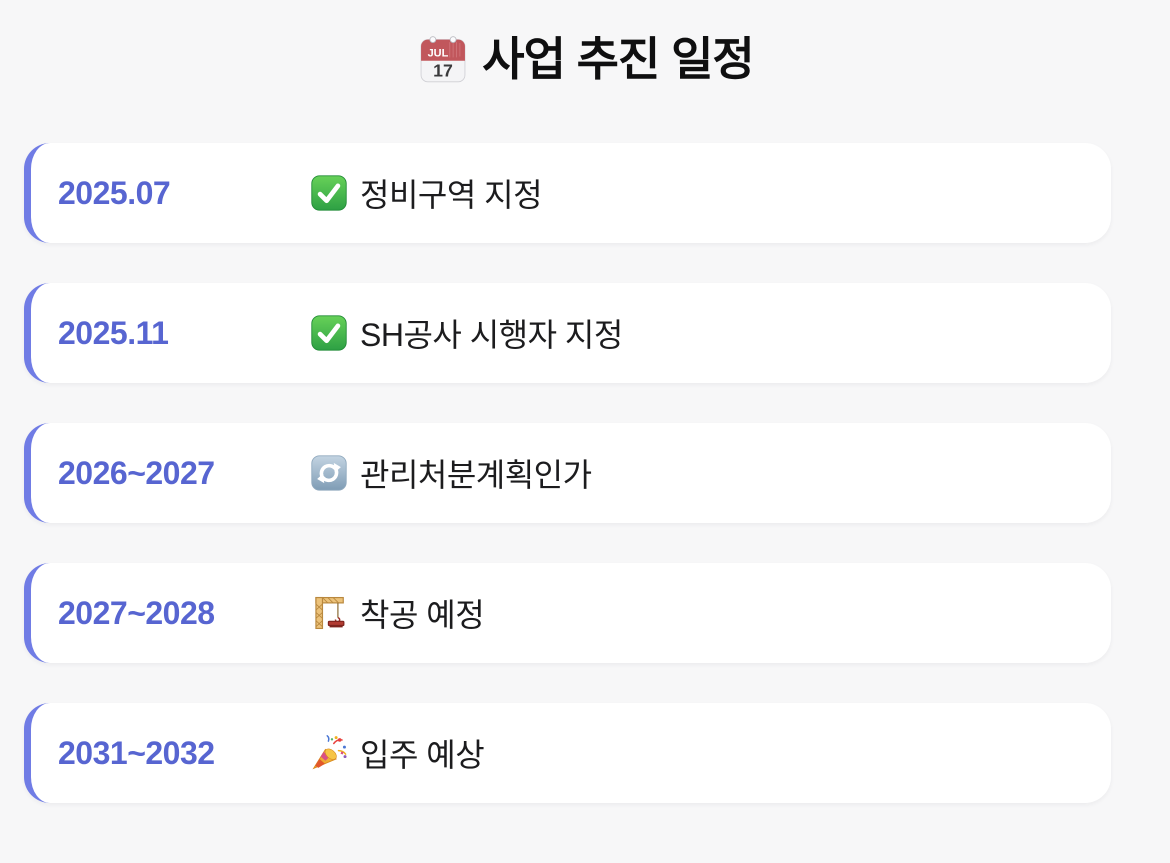  What do you see at coordinates (618, 59) in the screenshot?
I see `page-title: 사업 추진 일정` at bounding box center [618, 59].